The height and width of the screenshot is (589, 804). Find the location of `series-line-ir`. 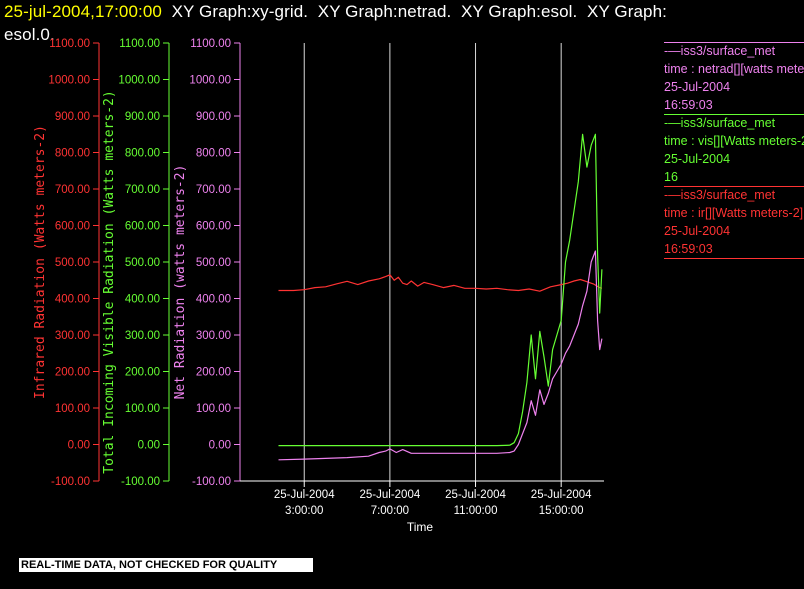

series-line-ir is located at coordinates (440, 283).